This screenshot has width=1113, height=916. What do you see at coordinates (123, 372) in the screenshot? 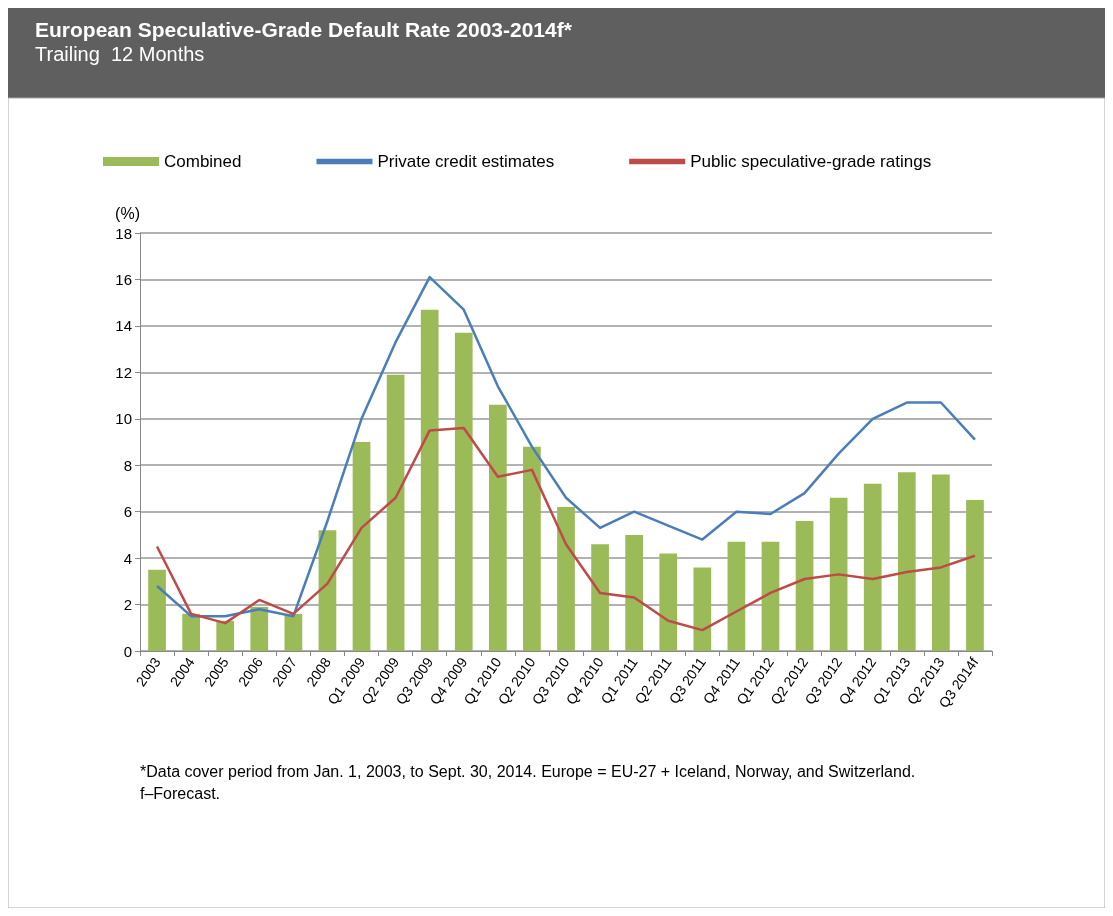
I see `y-tick-label: 12` at bounding box center [123, 372].